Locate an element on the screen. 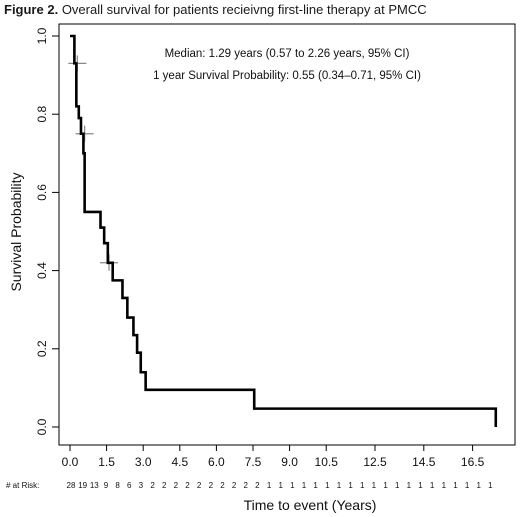  y-tick-label: 0.4 is located at coordinates (42, 270).